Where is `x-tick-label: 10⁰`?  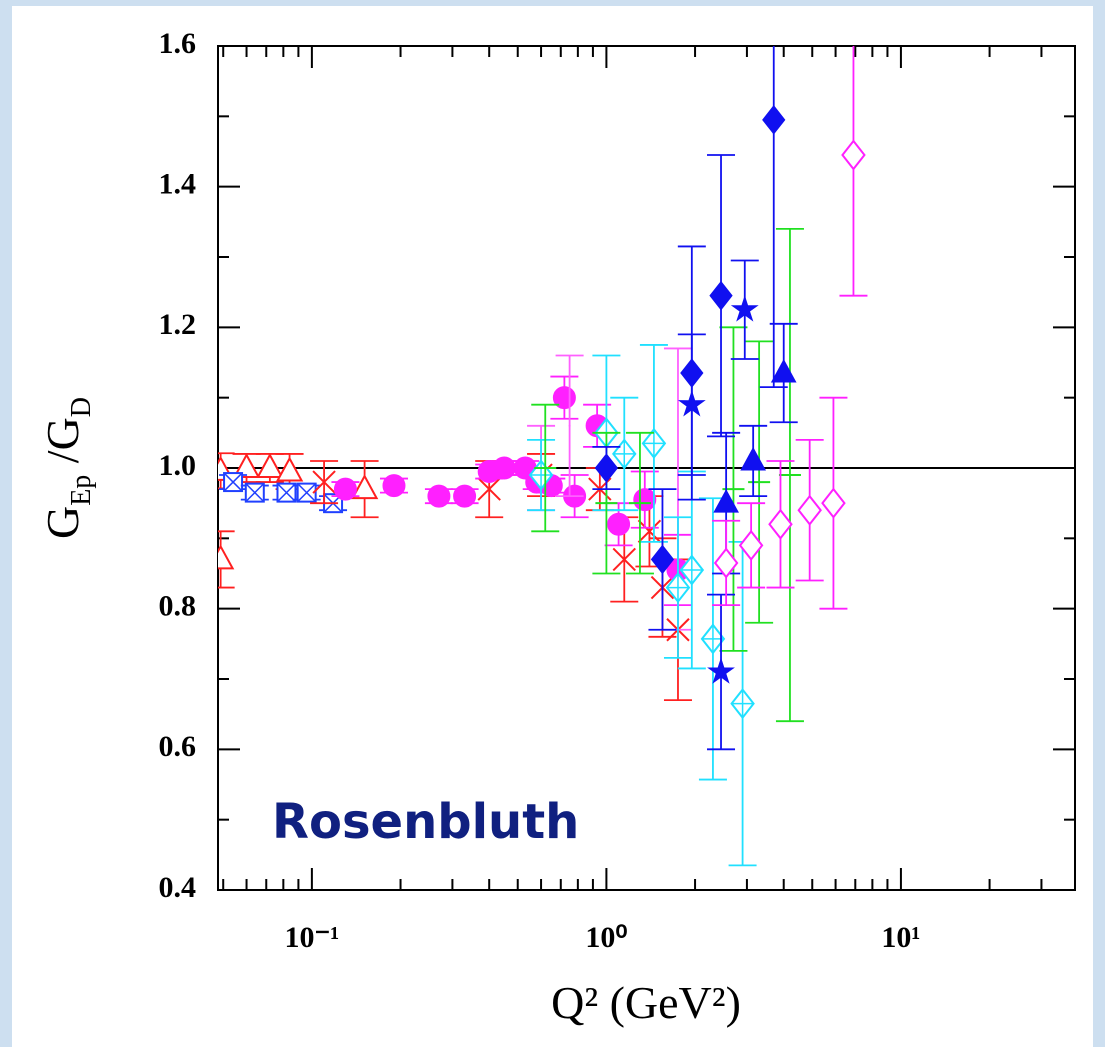
x-tick-label: 10⁰ is located at coordinates (606, 937).